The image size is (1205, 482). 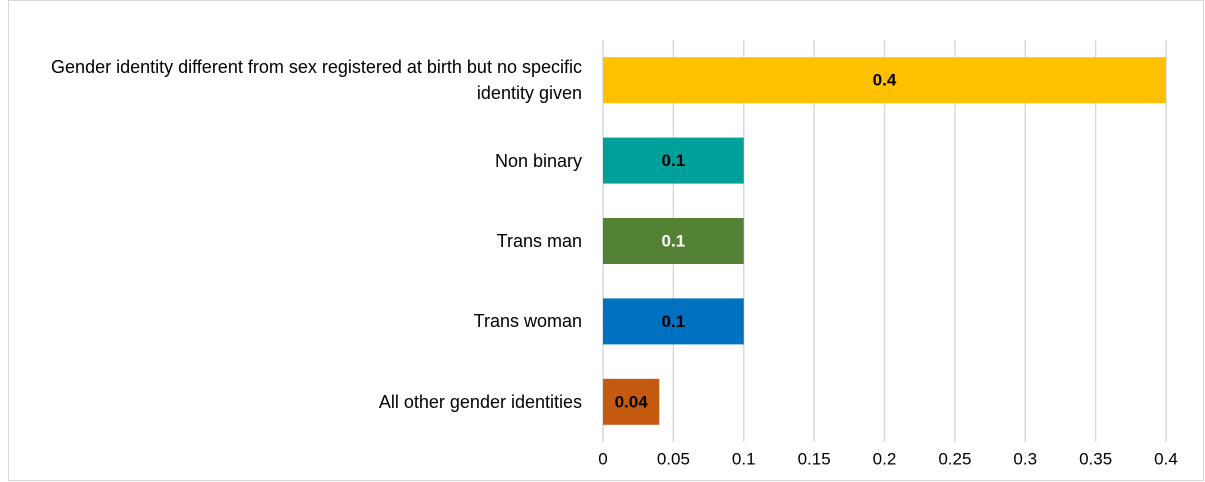 I want to click on x-tick-label: 0.2, so click(x=885, y=458).